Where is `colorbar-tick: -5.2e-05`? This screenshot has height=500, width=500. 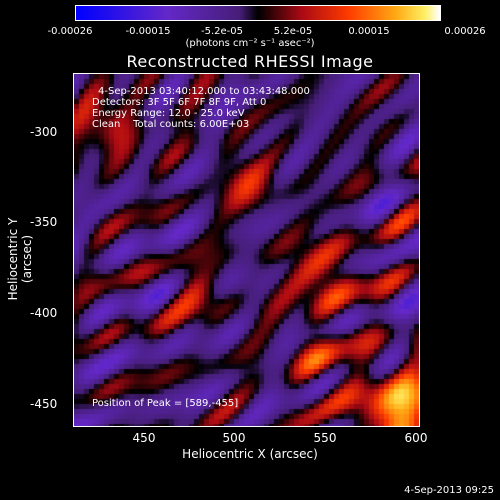
colorbar-tick: -5.2e-05 is located at coordinates (222, 31).